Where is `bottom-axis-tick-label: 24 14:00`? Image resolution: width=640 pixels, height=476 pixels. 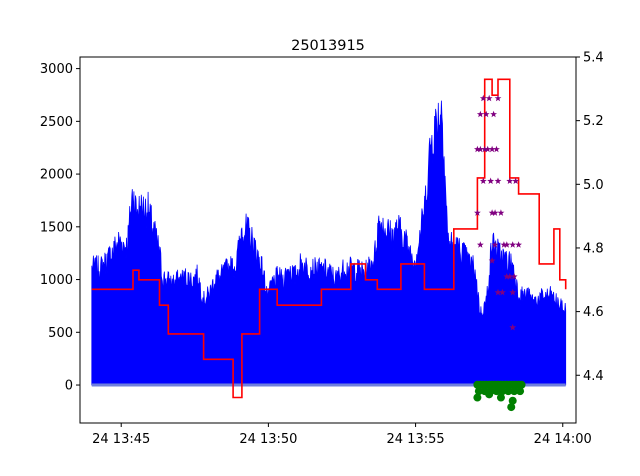 bottom-axis-tick-label: 24 14:00 is located at coordinates (563, 439).